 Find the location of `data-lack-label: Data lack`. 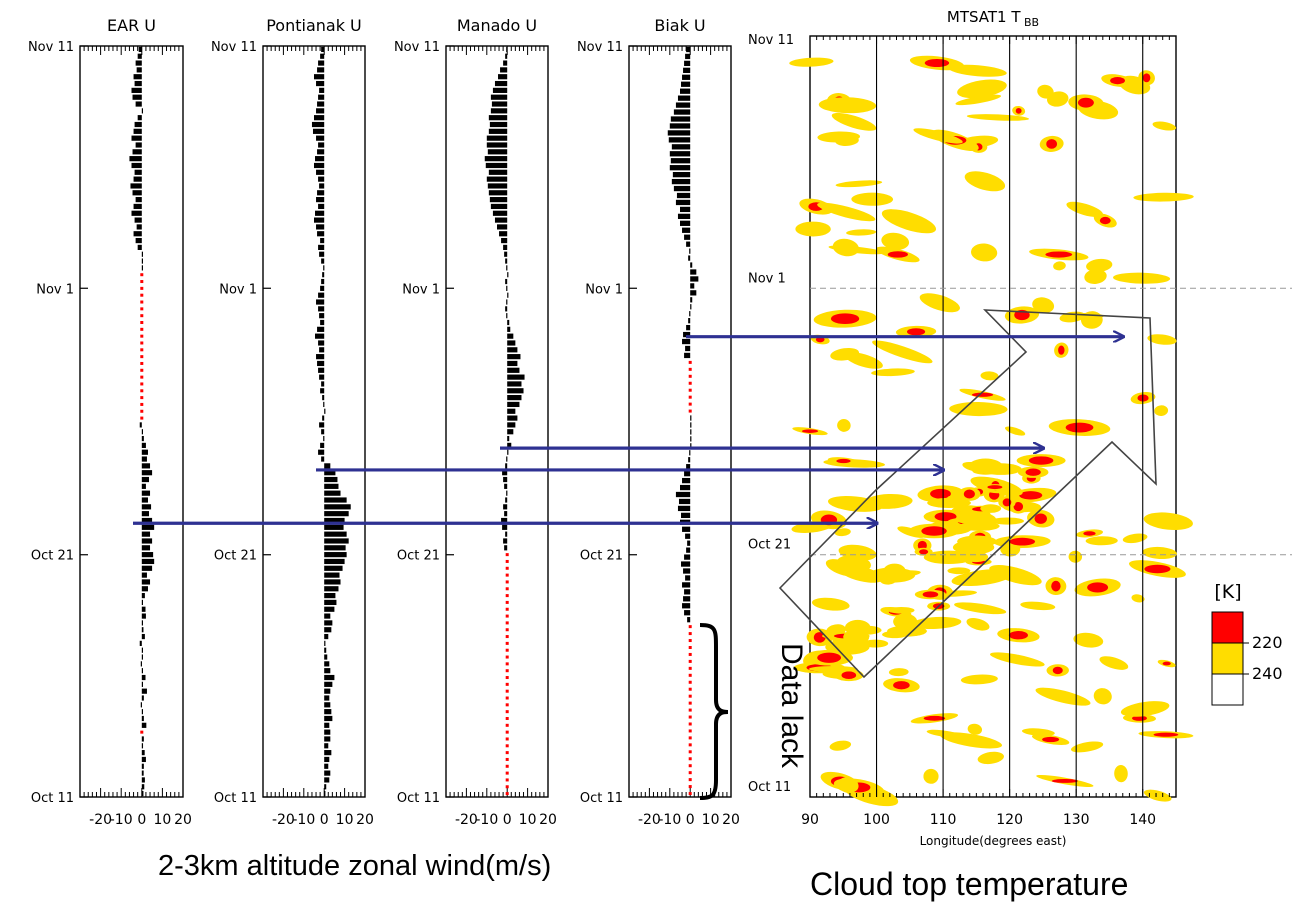

data-lack-label: Data lack is located at coordinates (794, 728).